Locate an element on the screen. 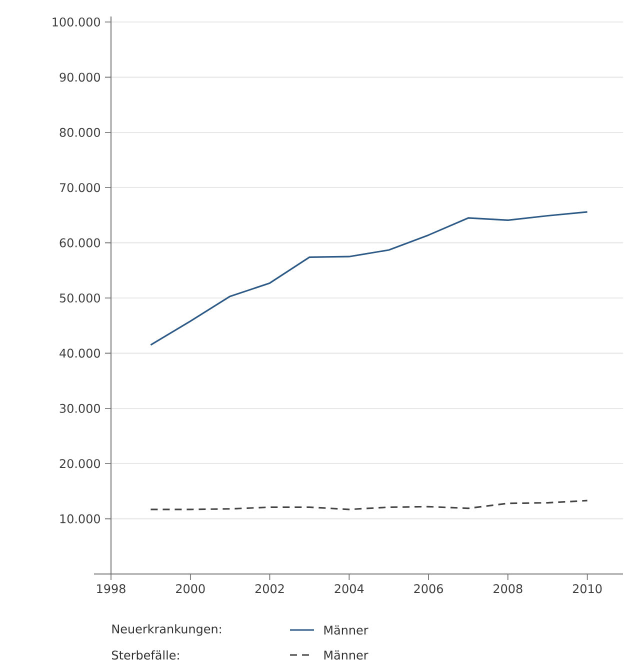 The height and width of the screenshot is (668, 633). y-tick-label: 20.000 is located at coordinates (80, 463).